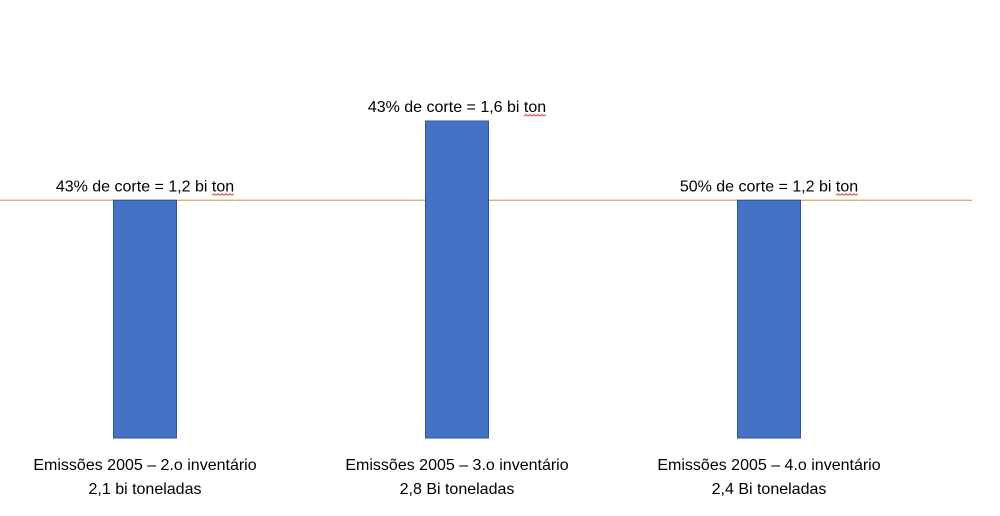 Image resolution: width=1000 pixels, height=516 pixels. I want to click on data-label-2: 43% de corte = 1,6 bi ton, so click(457, 107).